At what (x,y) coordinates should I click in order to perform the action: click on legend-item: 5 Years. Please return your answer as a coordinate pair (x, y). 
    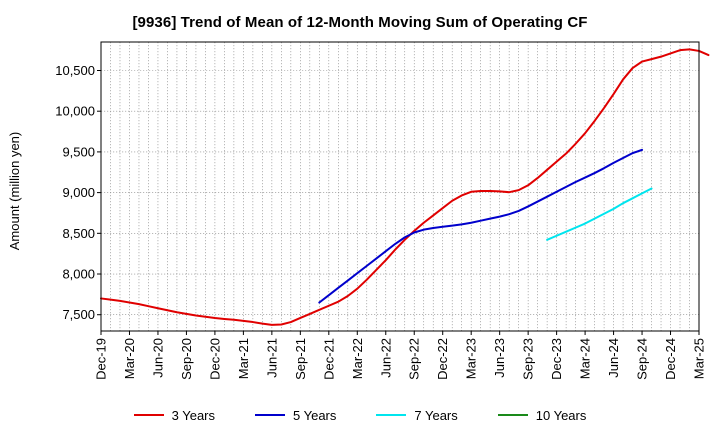
    Looking at the image, I should click on (295, 415).